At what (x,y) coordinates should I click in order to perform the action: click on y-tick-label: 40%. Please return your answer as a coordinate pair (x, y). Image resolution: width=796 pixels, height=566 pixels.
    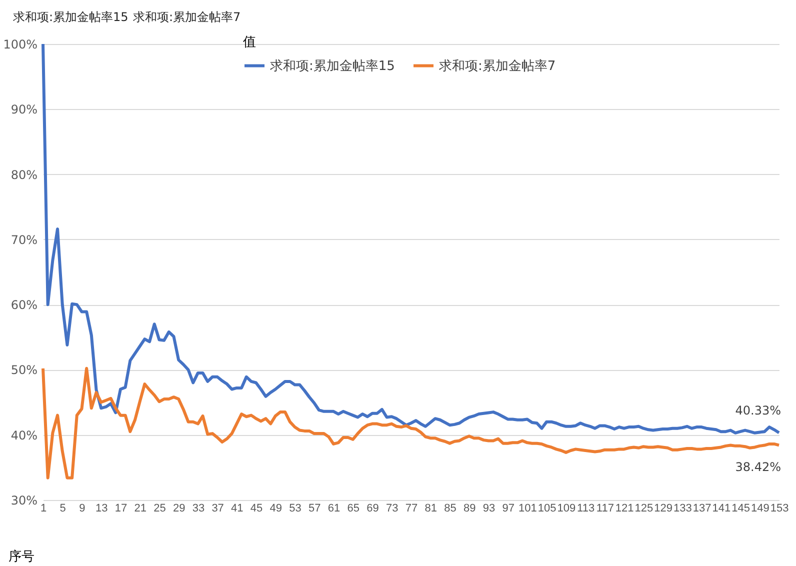
    Looking at the image, I should click on (24, 435).